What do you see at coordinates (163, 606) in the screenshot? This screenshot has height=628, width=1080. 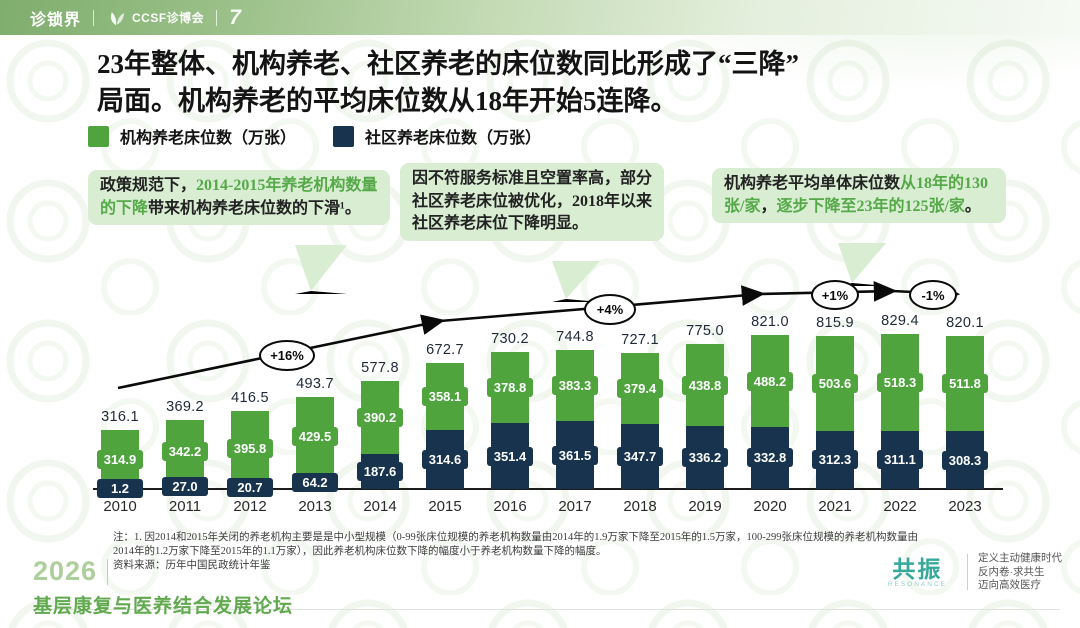 I see `event-forum-name: 基层康复与医养结合发展论坛` at bounding box center [163, 606].